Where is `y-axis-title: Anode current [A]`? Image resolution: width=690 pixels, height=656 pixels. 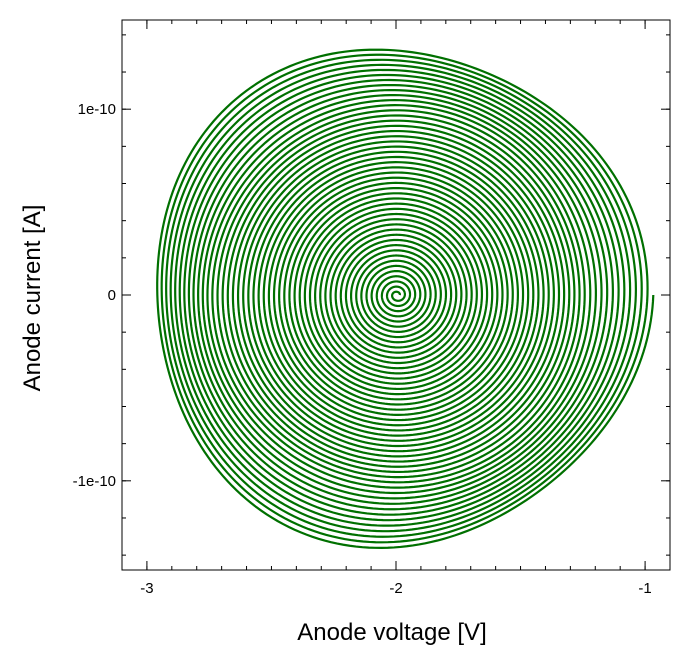
y-axis-title: Anode current [A] is located at coordinates (32, 298).